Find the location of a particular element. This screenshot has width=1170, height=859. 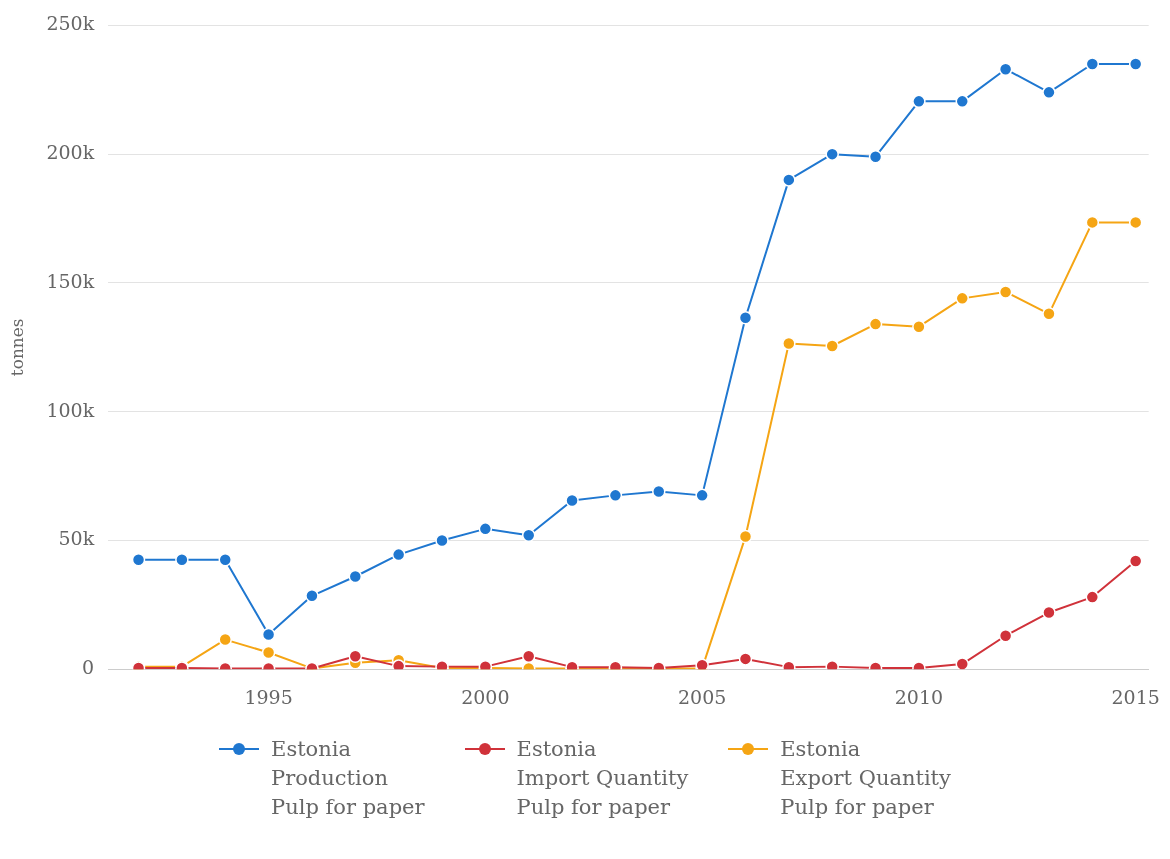

y-axis-title: tonnes is located at coordinates (16, 347).